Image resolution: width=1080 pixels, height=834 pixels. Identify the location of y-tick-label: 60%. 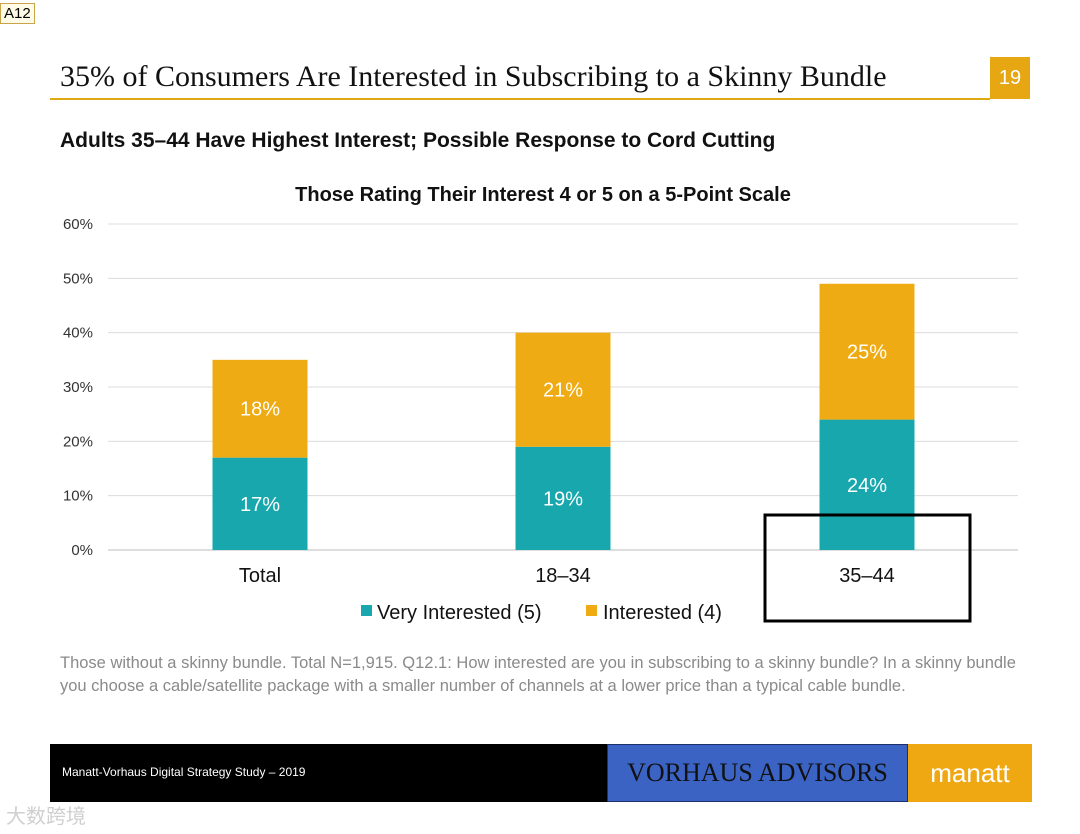
(78, 224).